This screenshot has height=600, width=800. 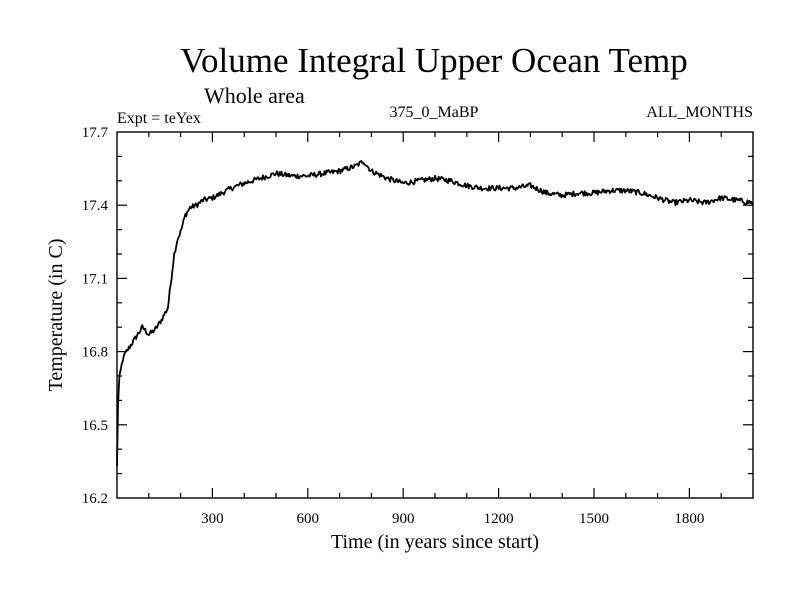 I want to click on months-label: ALL_MONTHS, so click(x=699, y=112).